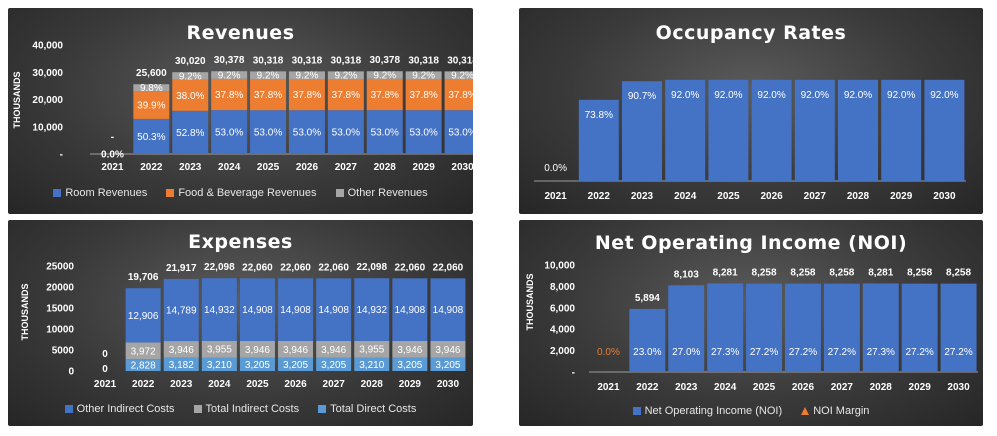  I want to click on total-label: 21,917, so click(181, 268).